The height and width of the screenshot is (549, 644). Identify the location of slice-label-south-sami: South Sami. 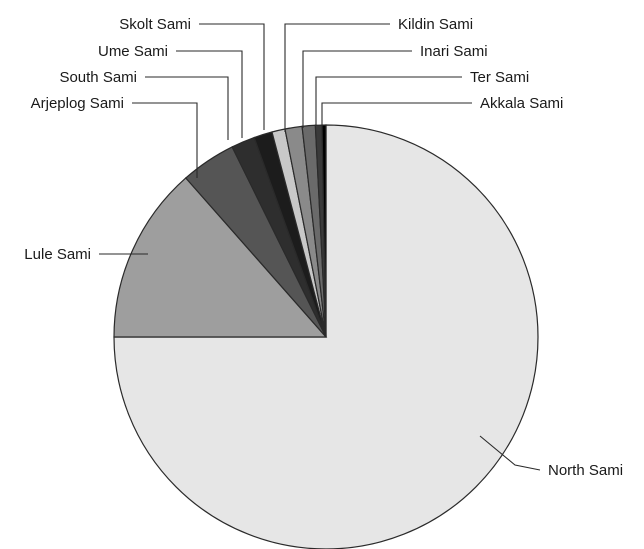
(98, 77).